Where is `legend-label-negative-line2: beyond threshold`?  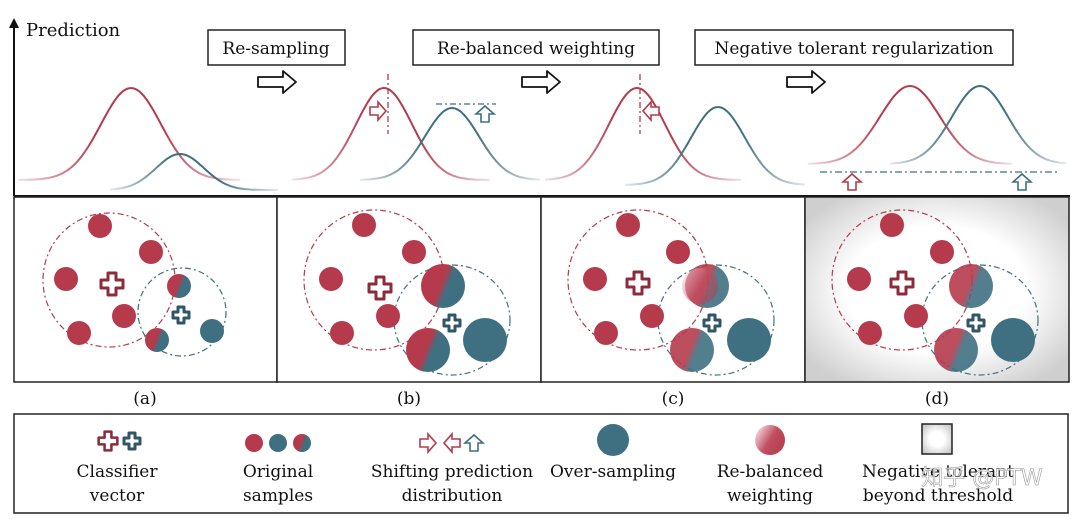
legend-label-negative-line2: beyond threshold is located at coordinates (938, 496).